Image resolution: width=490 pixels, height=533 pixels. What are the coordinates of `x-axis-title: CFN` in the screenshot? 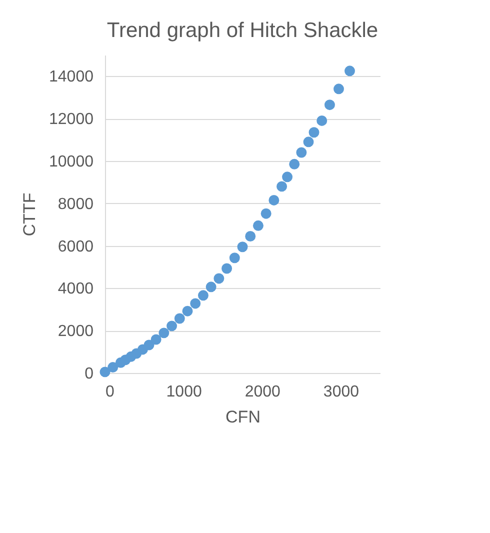 It's located at (243, 417).